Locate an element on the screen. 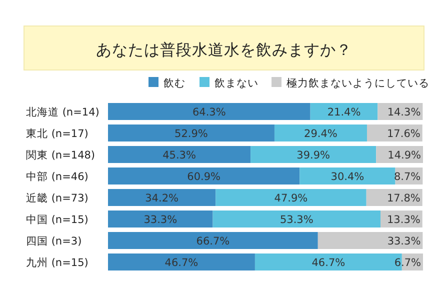  y-tick-label: 東北 (n=17) is located at coordinates (57, 133).